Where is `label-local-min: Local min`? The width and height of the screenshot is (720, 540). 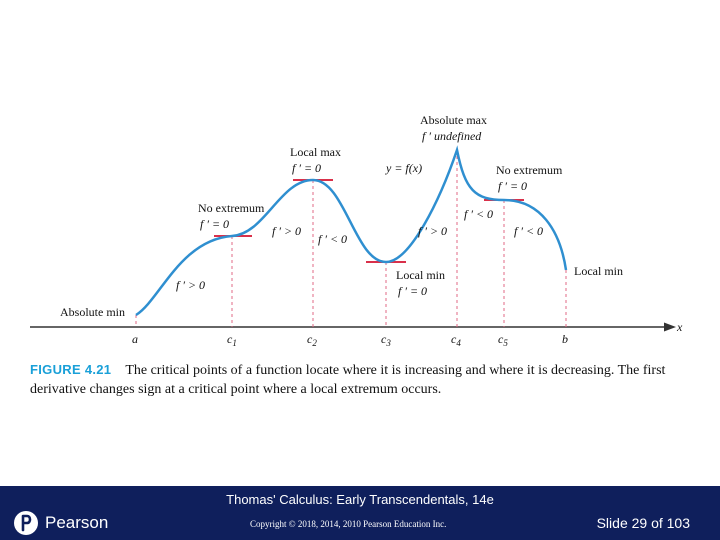 label-local-min: Local min is located at coordinates (420, 275).